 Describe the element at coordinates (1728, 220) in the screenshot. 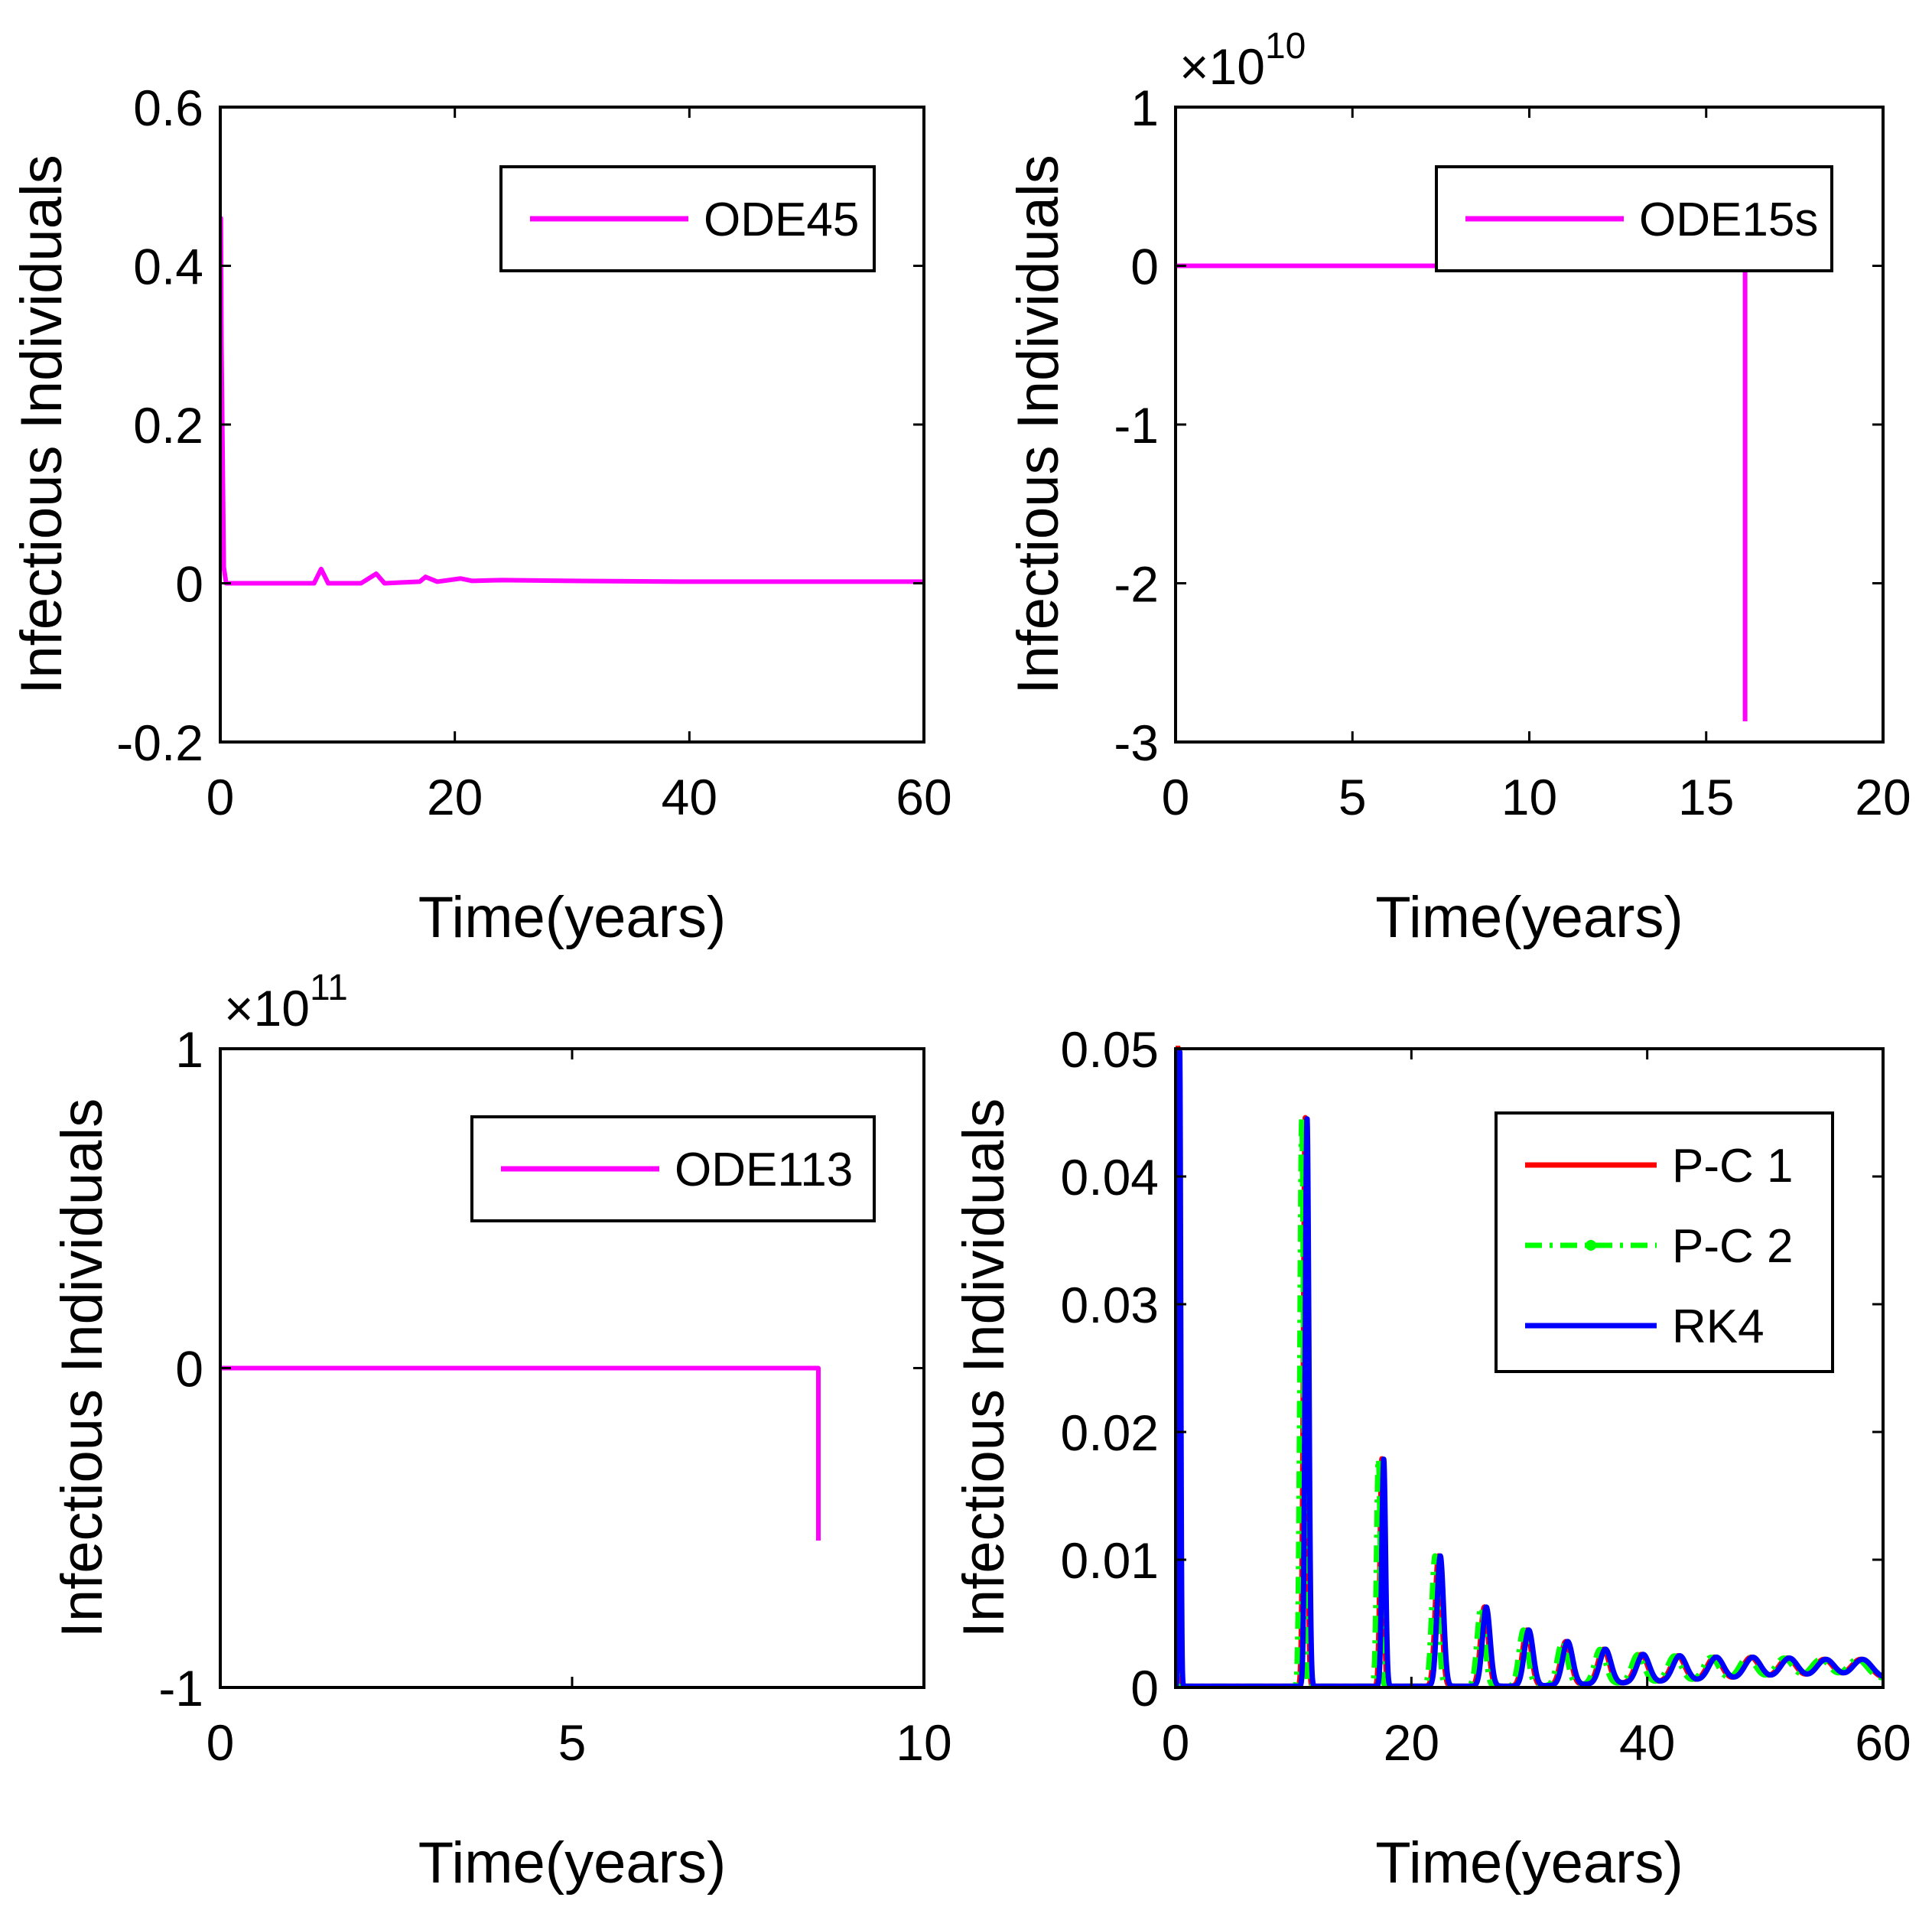

I see `legend-label: ODE15s` at that location.